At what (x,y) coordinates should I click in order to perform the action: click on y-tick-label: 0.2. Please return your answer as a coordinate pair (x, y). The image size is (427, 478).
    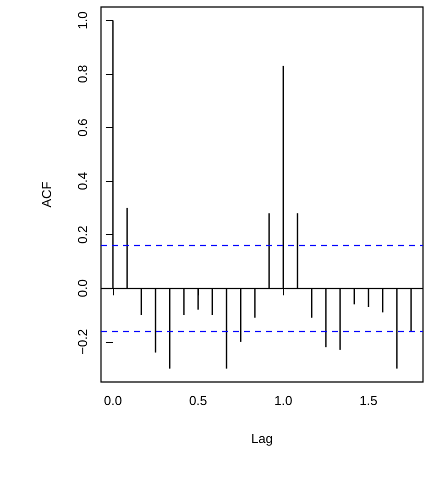
    Looking at the image, I should click on (82, 235).